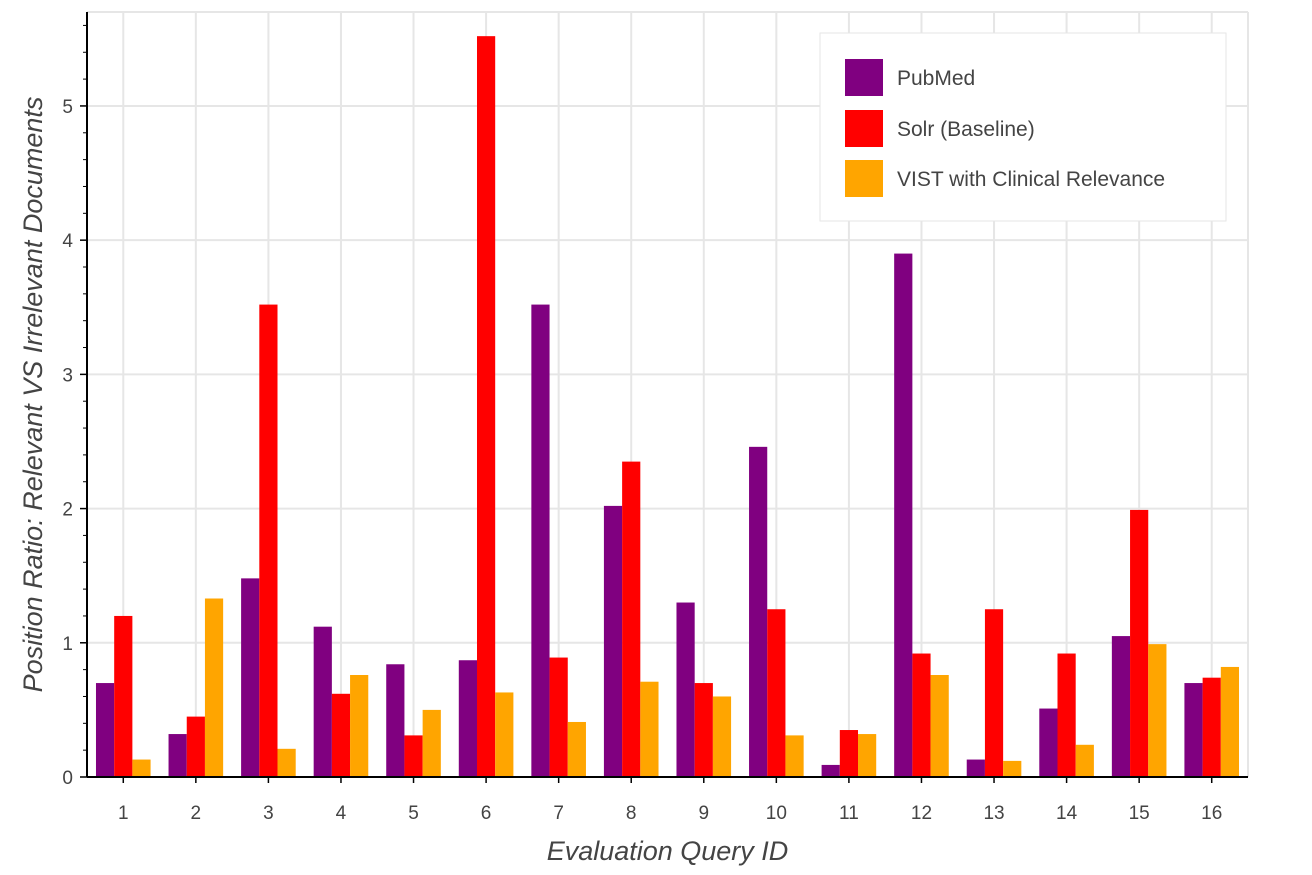  Describe the element at coordinates (867, 755) in the screenshot. I see `bar-vist-q11` at that location.